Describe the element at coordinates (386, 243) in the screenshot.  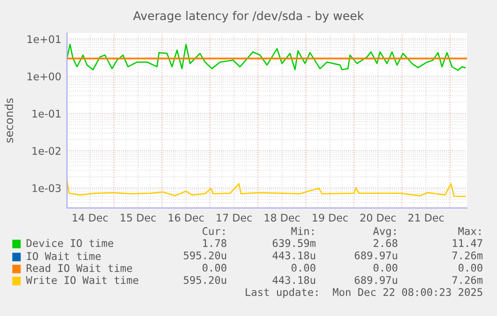
I see `text: 2.68` at that location.